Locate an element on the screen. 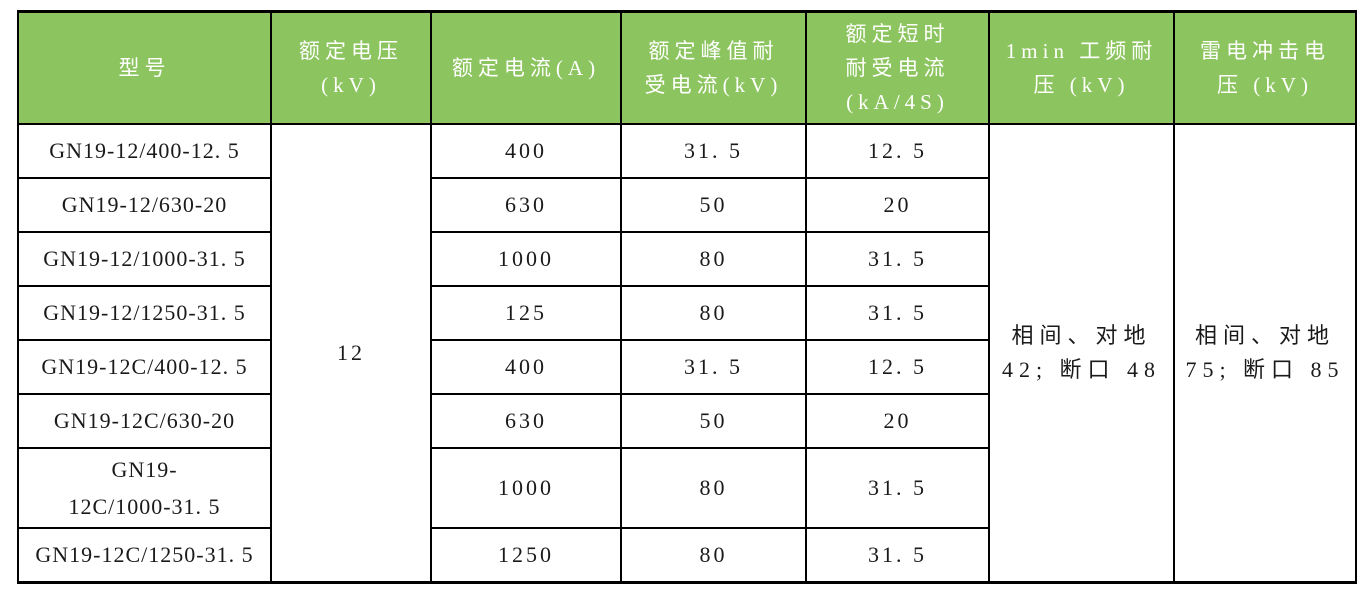  header-peak-withstand-current: 额定峰值耐 受电流(kV) is located at coordinates (713, 67).